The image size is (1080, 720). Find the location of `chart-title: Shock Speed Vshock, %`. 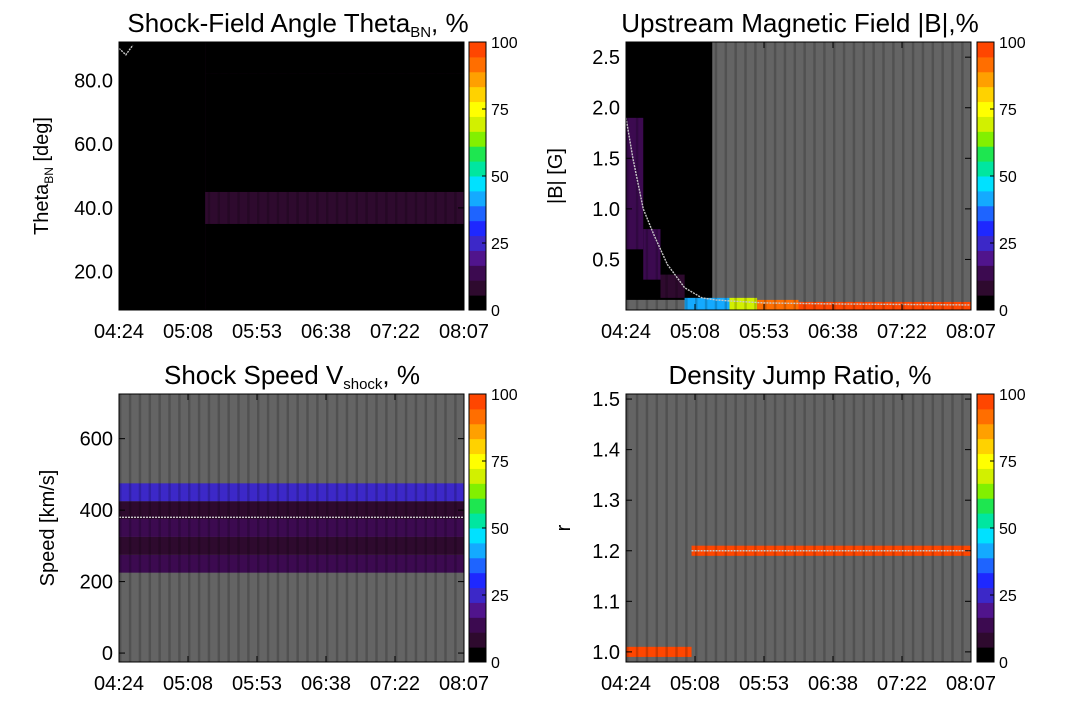

chart-title: Shock Speed Vshock, % is located at coordinates (292, 376).